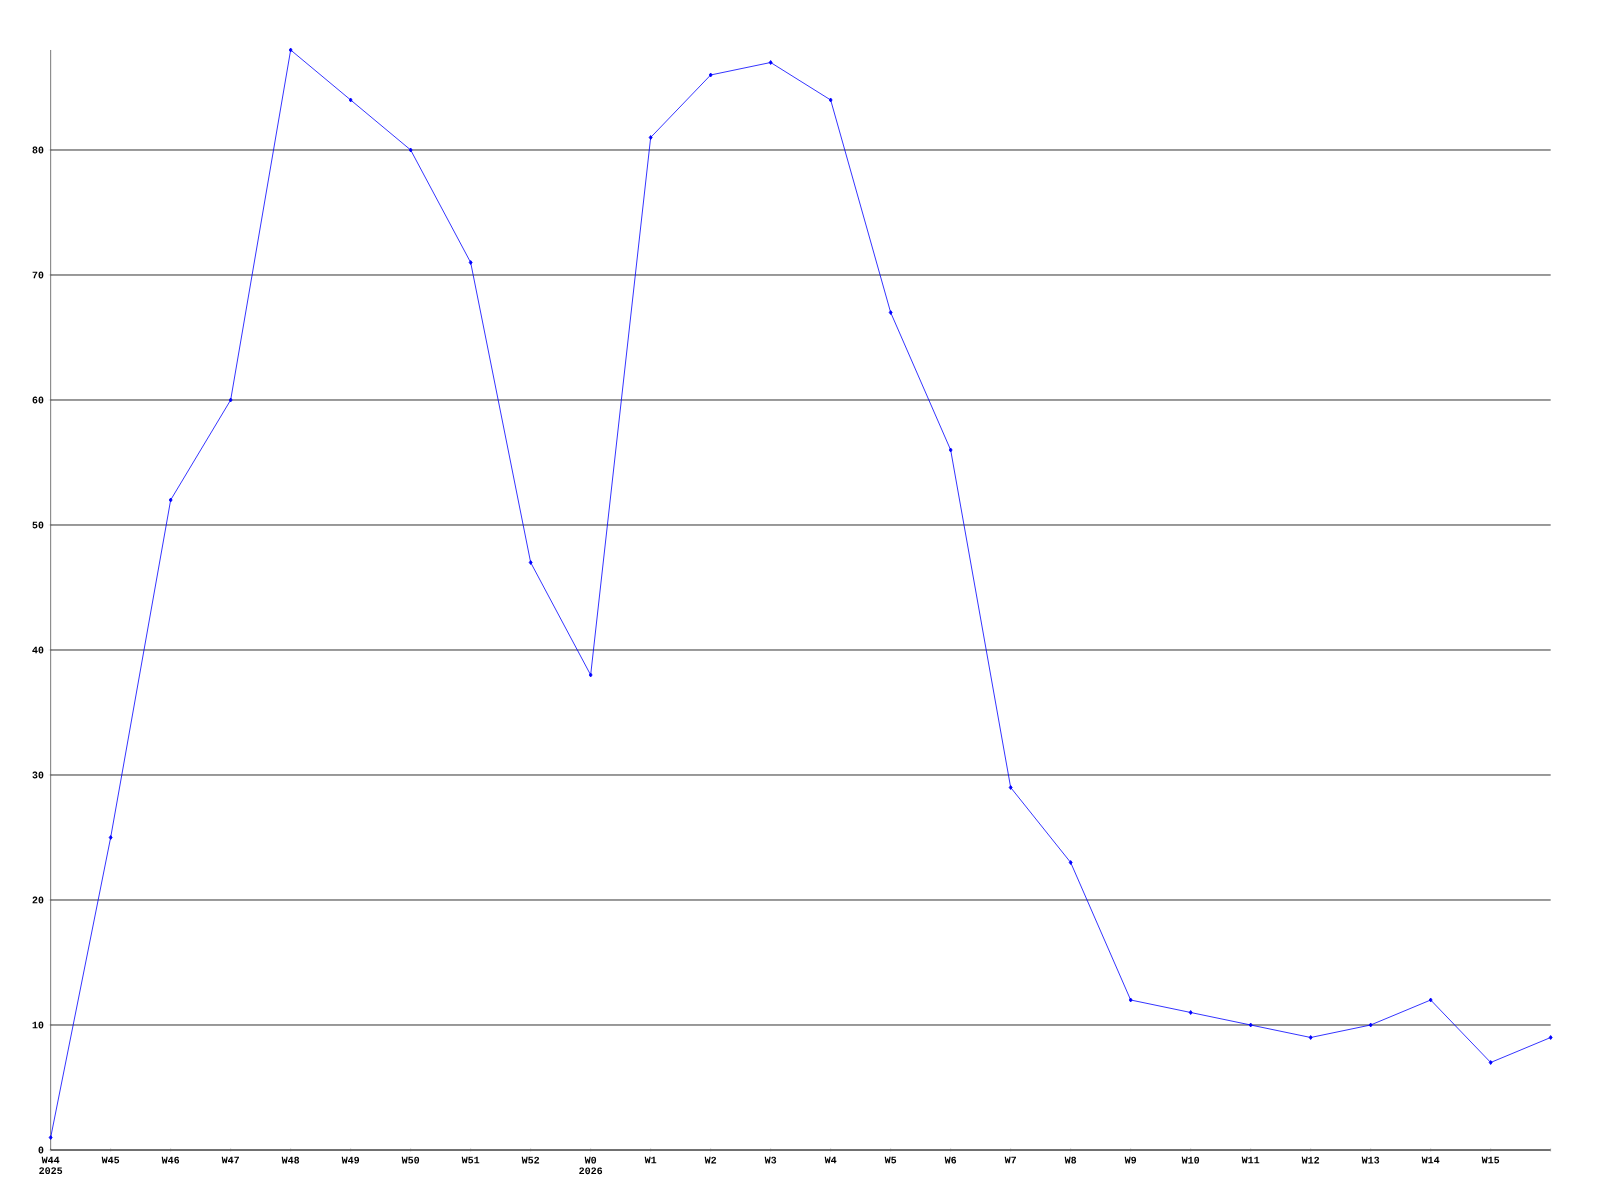 The height and width of the screenshot is (1200, 1600). Describe the element at coordinates (230, 1160) in the screenshot. I see `x-tick-label: W47` at that location.